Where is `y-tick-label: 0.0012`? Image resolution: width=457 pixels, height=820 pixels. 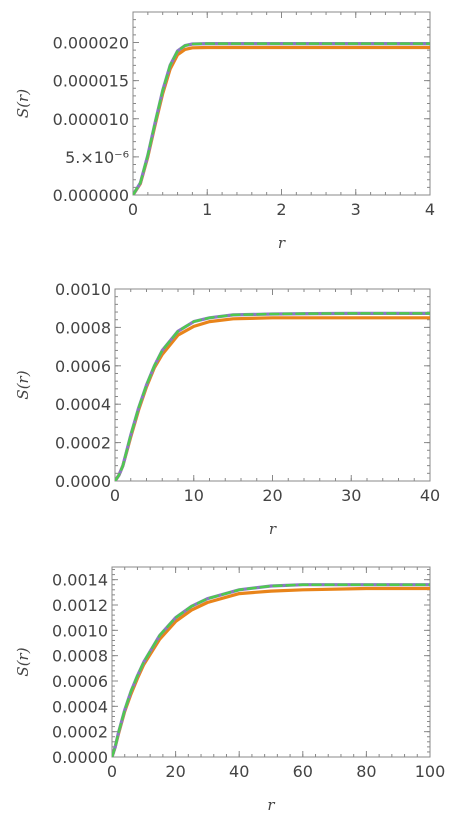 y-tick-label: 0.0012 is located at coordinates (80, 605).